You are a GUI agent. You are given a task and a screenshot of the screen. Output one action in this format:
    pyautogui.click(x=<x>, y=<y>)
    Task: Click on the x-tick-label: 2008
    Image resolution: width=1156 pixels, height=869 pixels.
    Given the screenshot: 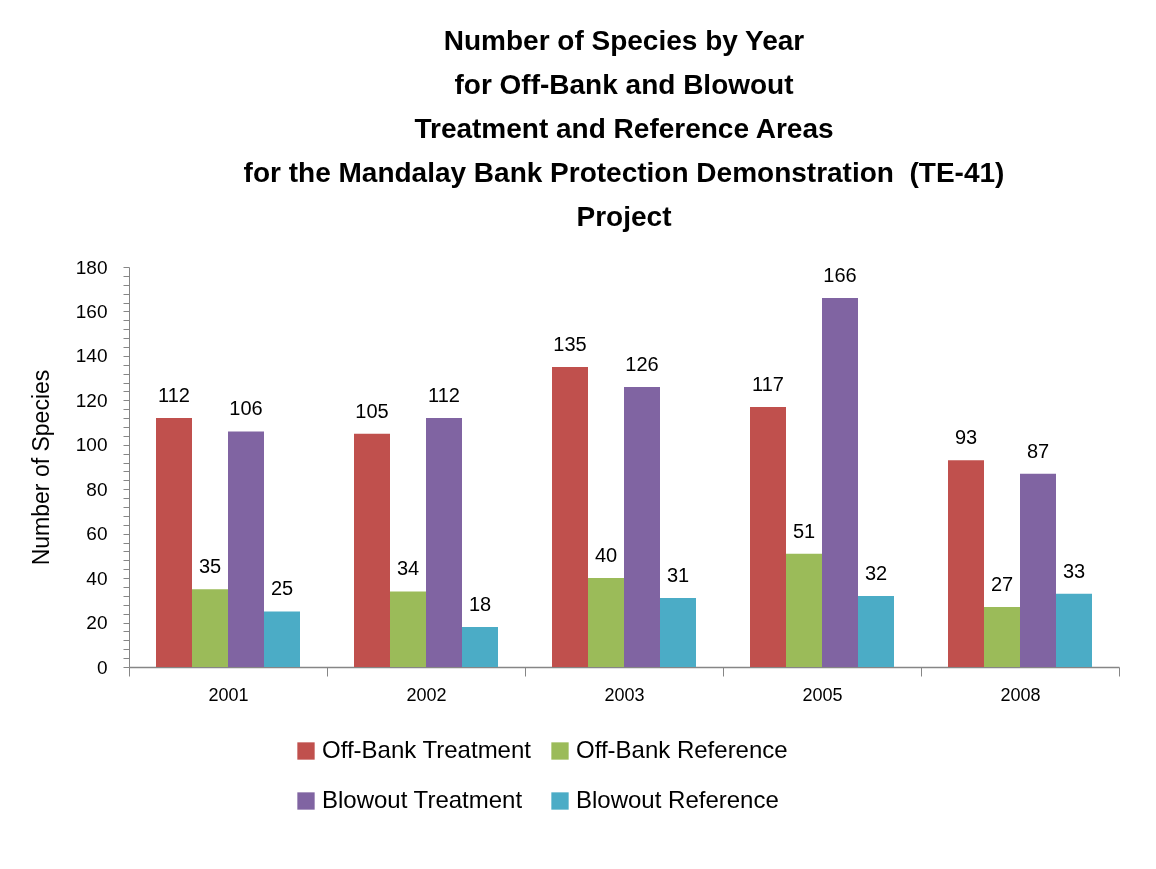 What is the action you would take?
    pyautogui.click(x=1020, y=694)
    